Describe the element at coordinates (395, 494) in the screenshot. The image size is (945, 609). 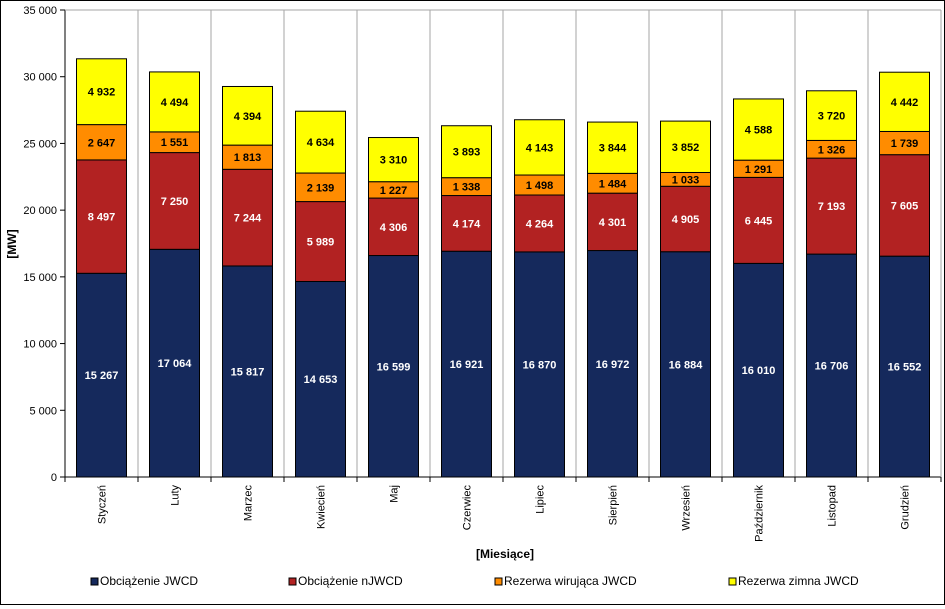
I see `x-tick-label: Maj` at that location.